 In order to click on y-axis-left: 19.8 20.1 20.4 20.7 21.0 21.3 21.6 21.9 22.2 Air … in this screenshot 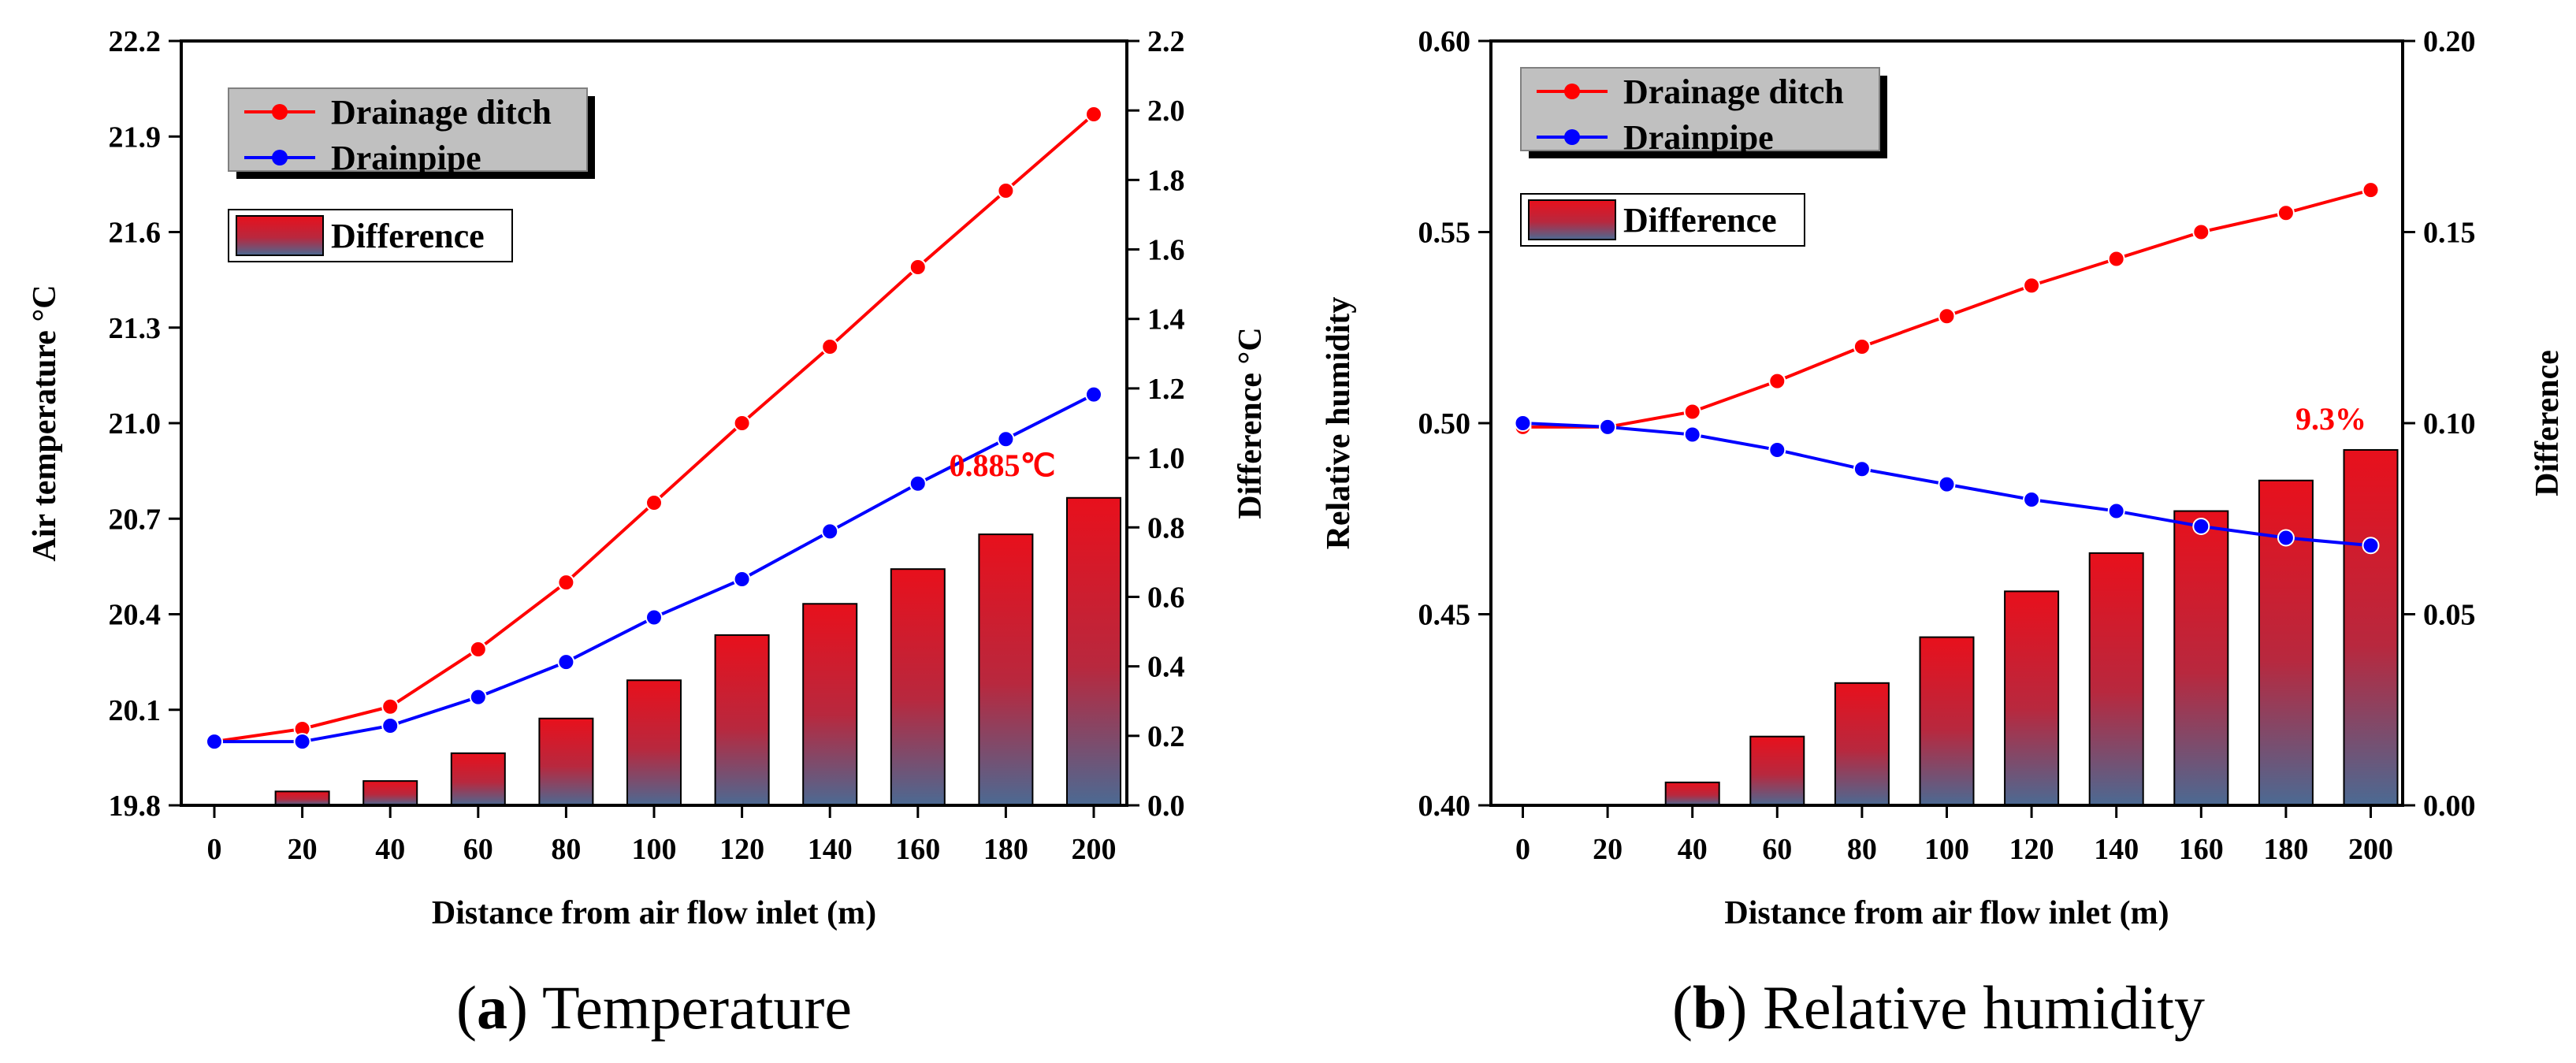, I will do `click(104, 424)`.